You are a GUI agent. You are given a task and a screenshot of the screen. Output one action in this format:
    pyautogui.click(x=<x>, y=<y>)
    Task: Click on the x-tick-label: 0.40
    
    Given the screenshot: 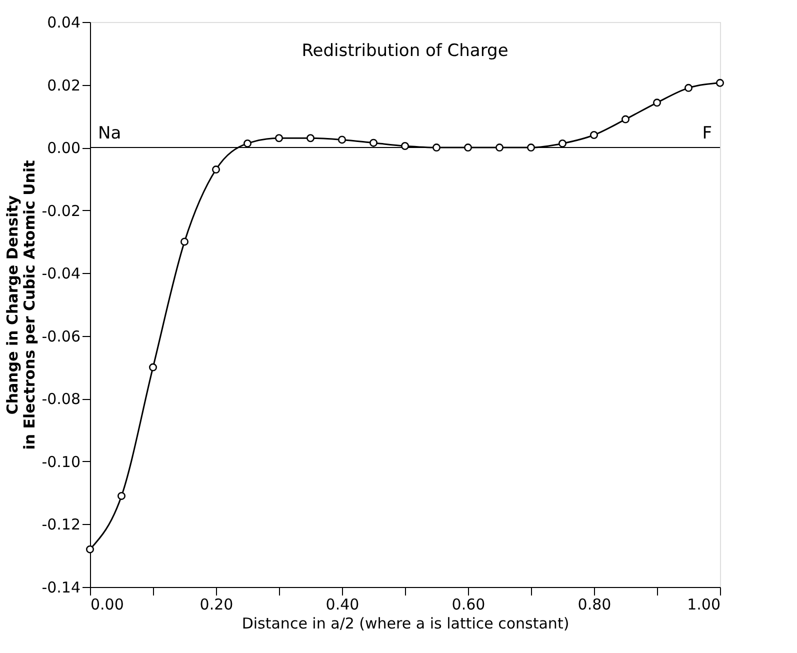 What is the action you would take?
    pyautogui.click(x=343, y=605)
    